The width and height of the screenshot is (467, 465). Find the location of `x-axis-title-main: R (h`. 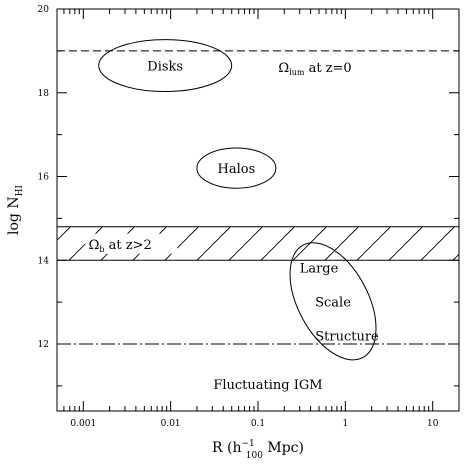

x-axis-title-main: R (h is located at coordinates (226, 448).